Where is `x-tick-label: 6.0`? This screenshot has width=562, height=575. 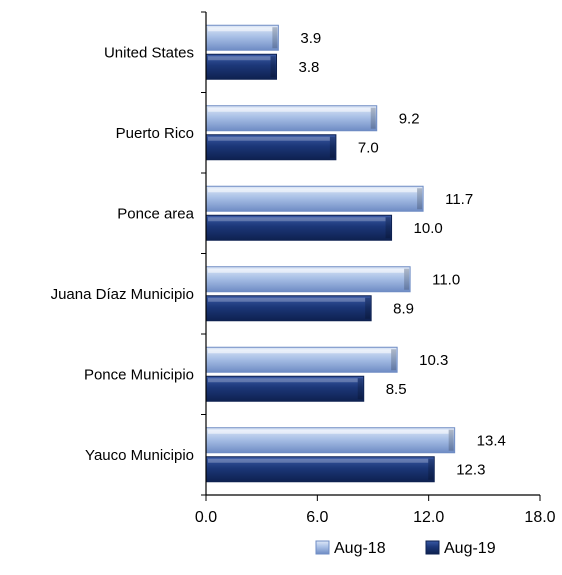
x-tick-label: 6.0 is located at coordinates (317, 517).